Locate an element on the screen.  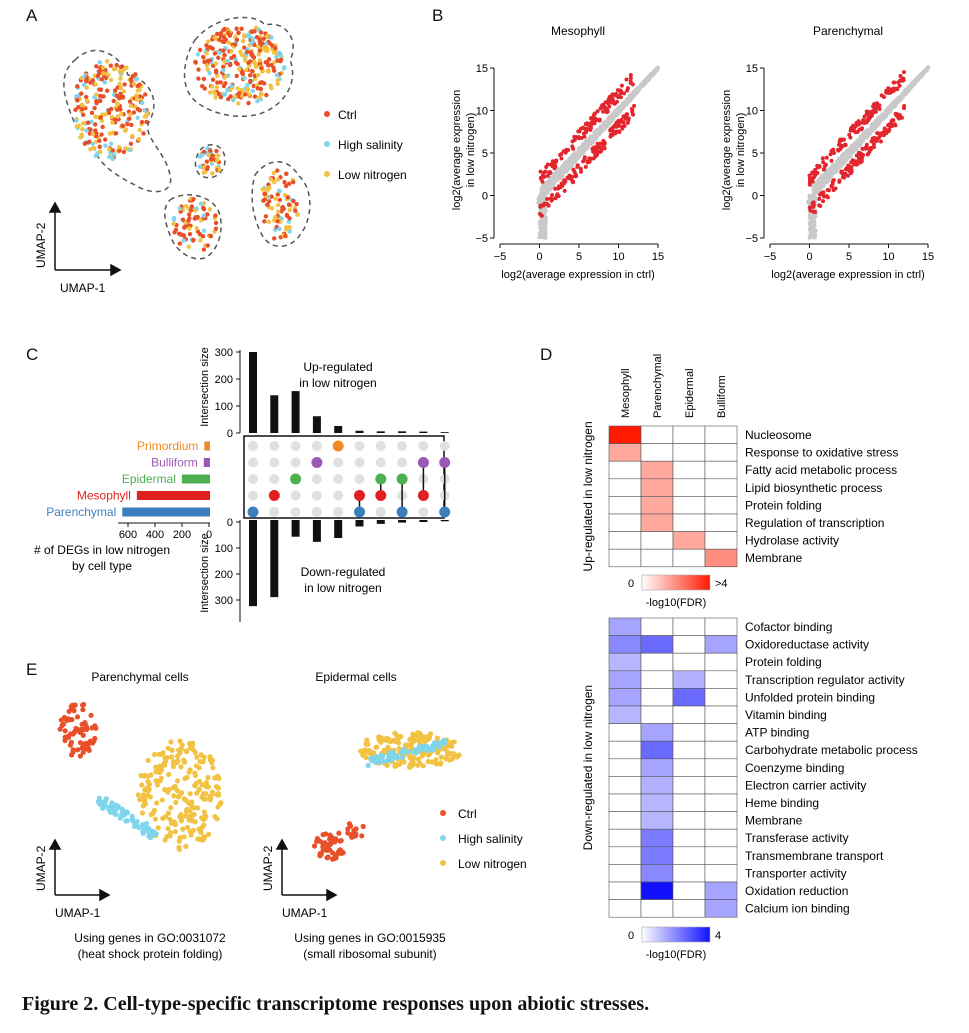
matrix-empty-dot is located at coordinates (380, 446).